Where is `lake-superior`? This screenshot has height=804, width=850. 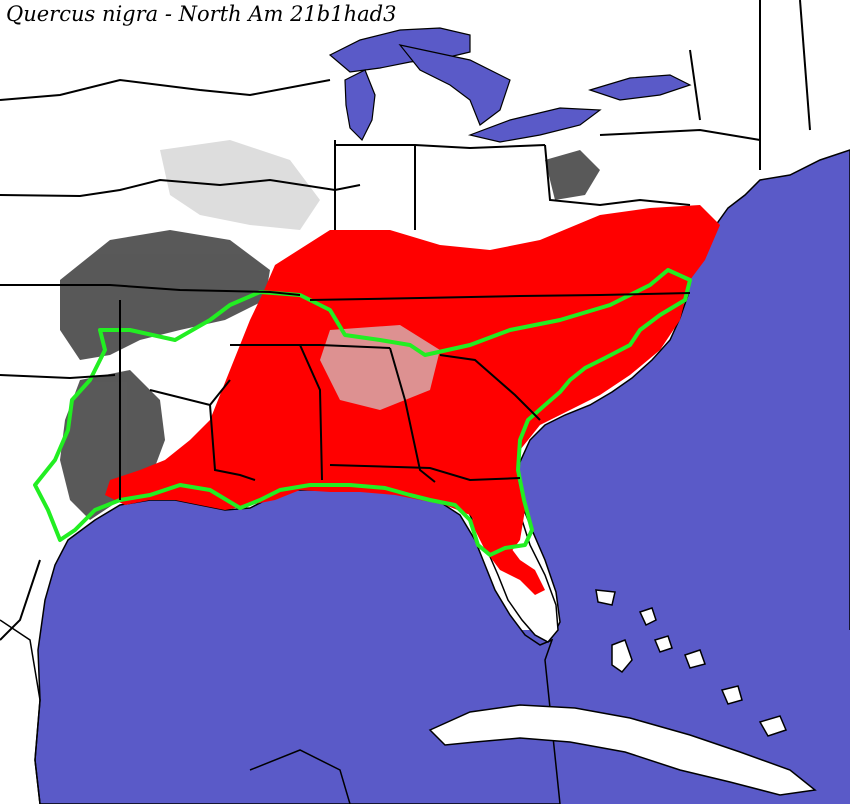 lake-superior is located at coordinates (399, 50).